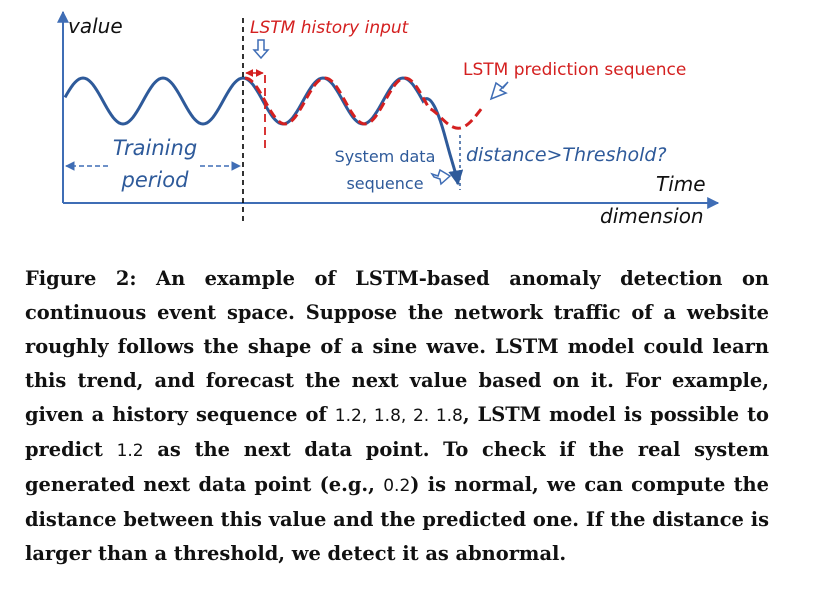  What do you see at coordinates (330, 28) in the screenshot?
I see `history-input-label: LSTM history input` at bounding box center [330, 28].